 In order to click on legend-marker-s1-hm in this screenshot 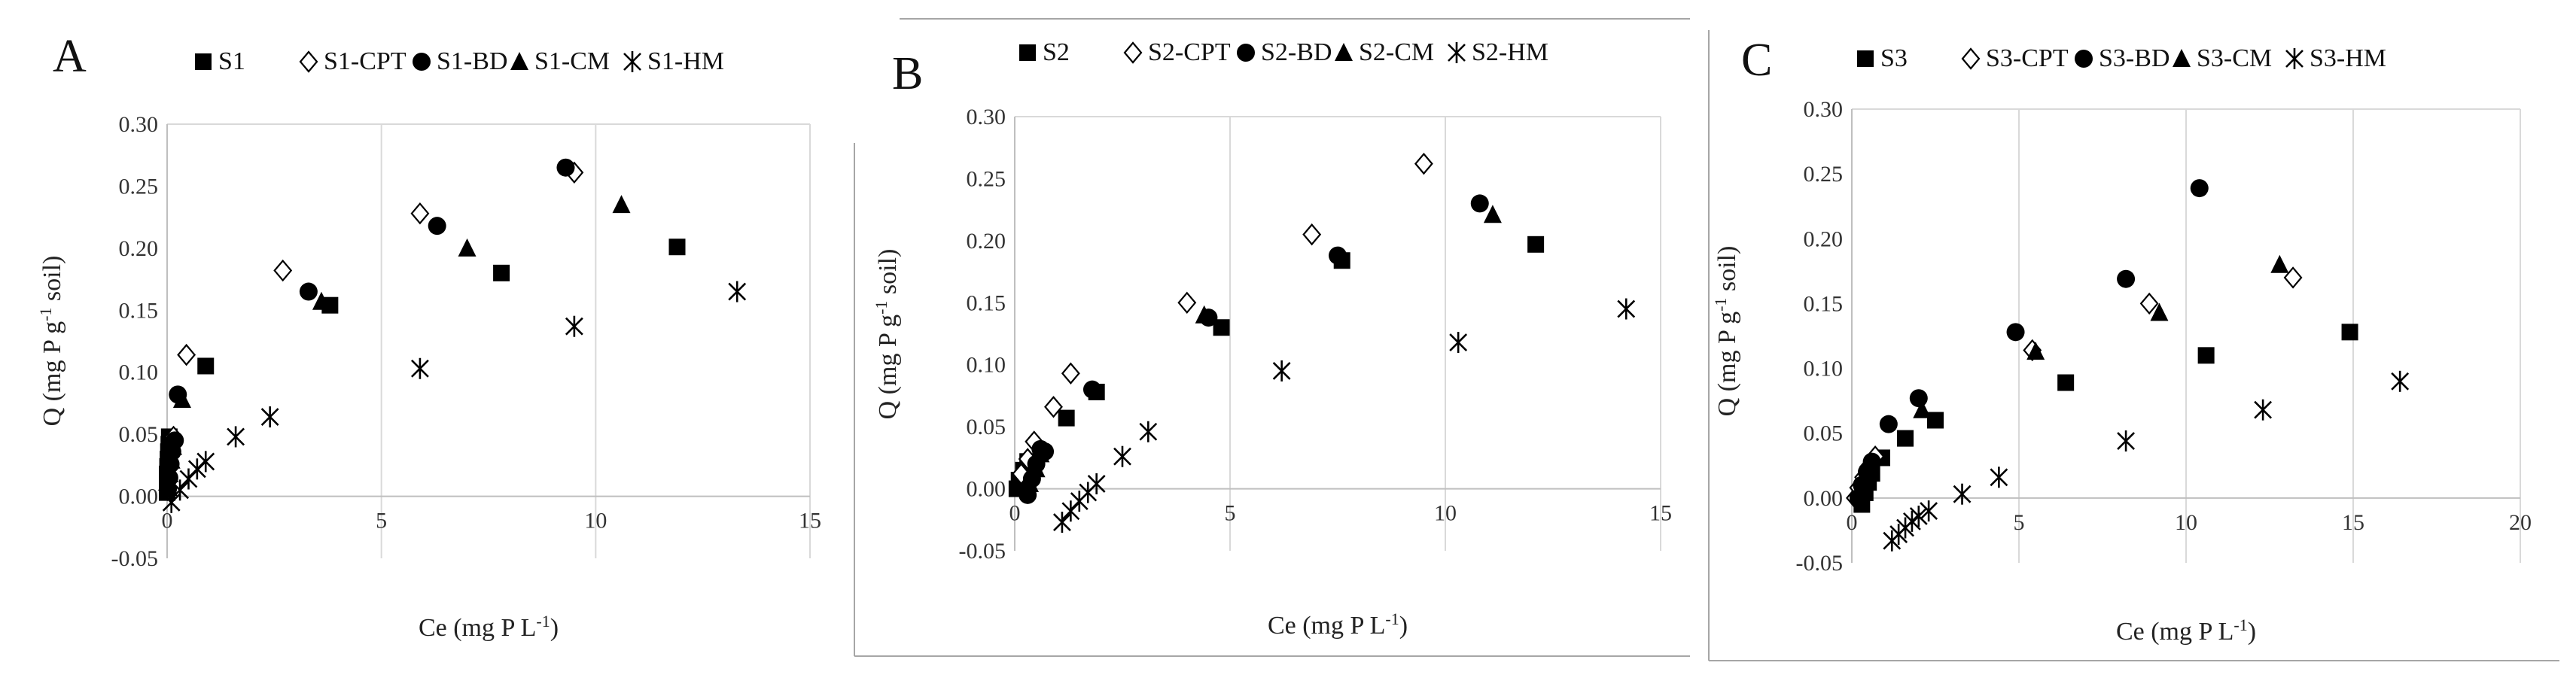, I will do `click(632, 61)`.